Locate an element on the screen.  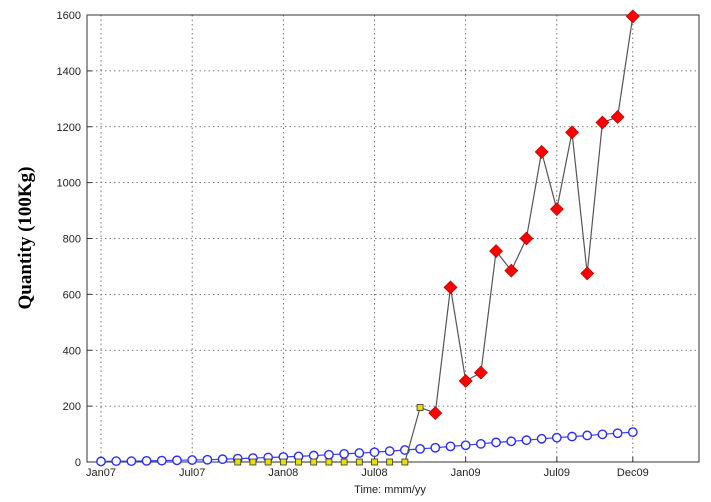
y-tick-label: 800 is located at coordinates (72, 240).